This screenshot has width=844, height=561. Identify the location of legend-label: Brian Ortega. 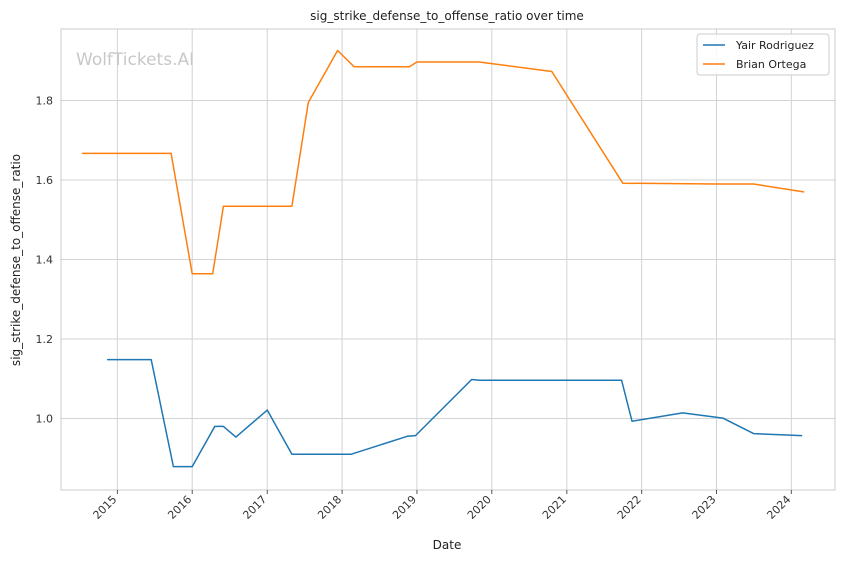
(771, 64).